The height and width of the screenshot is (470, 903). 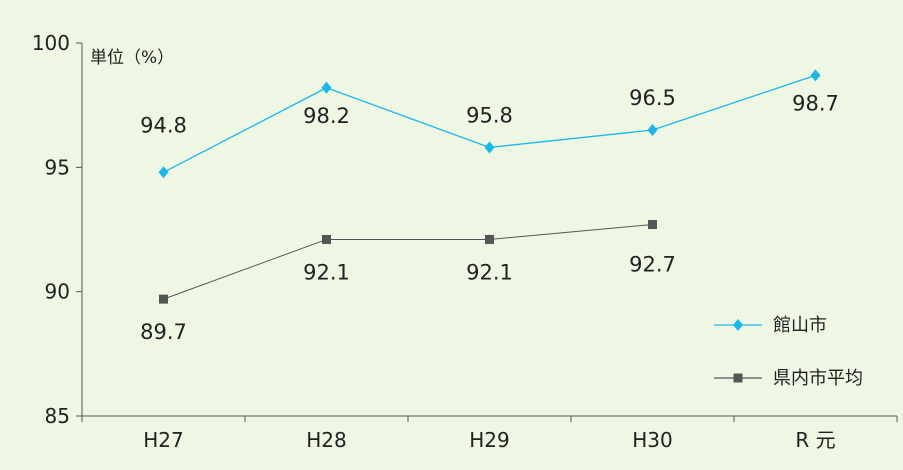 I want to click on legend-item: 県内市平均, so click(x=788, y=378).